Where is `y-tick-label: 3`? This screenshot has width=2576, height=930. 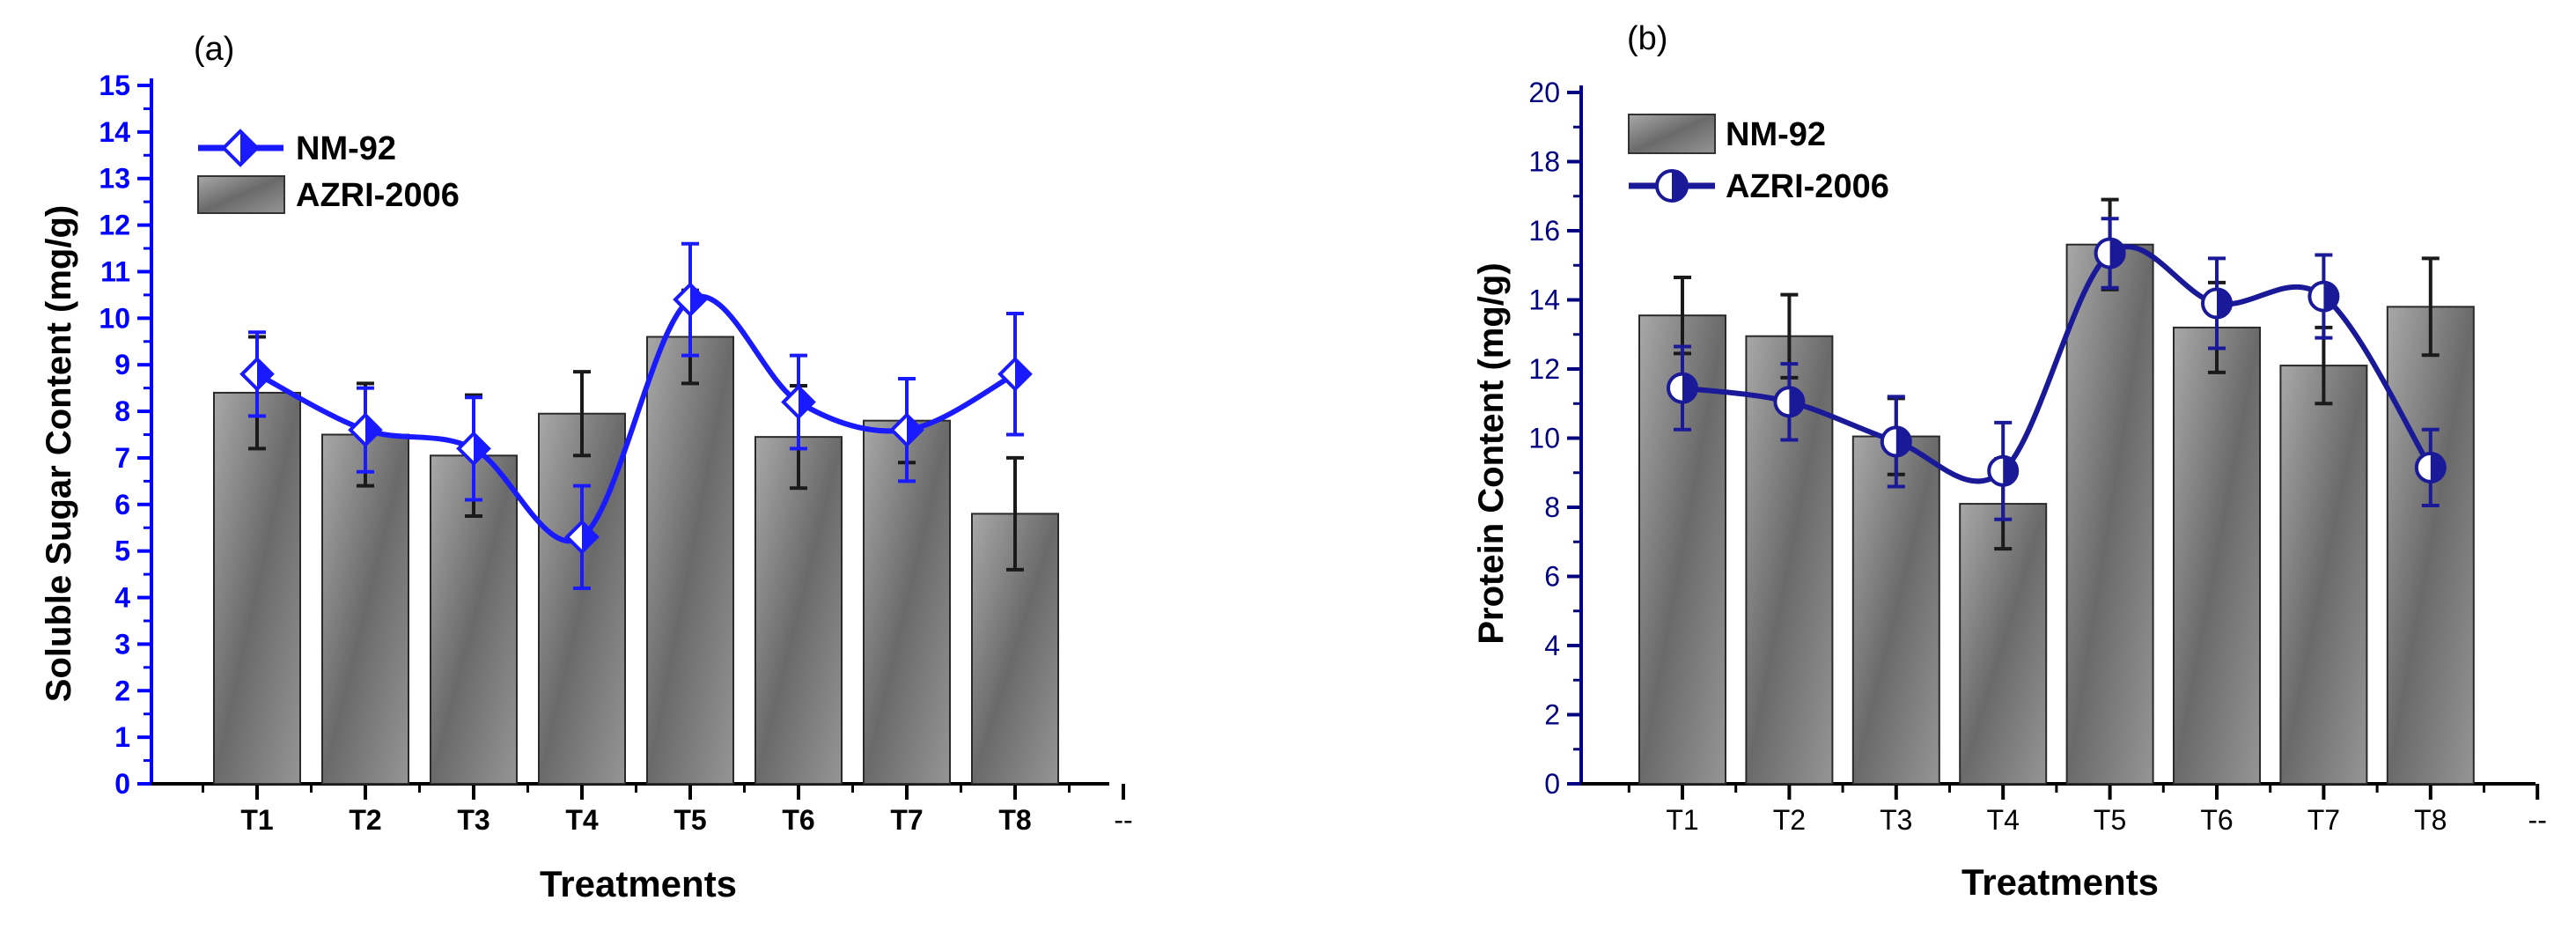 y-tick-label: 3 is located at coordinates (122, 644).